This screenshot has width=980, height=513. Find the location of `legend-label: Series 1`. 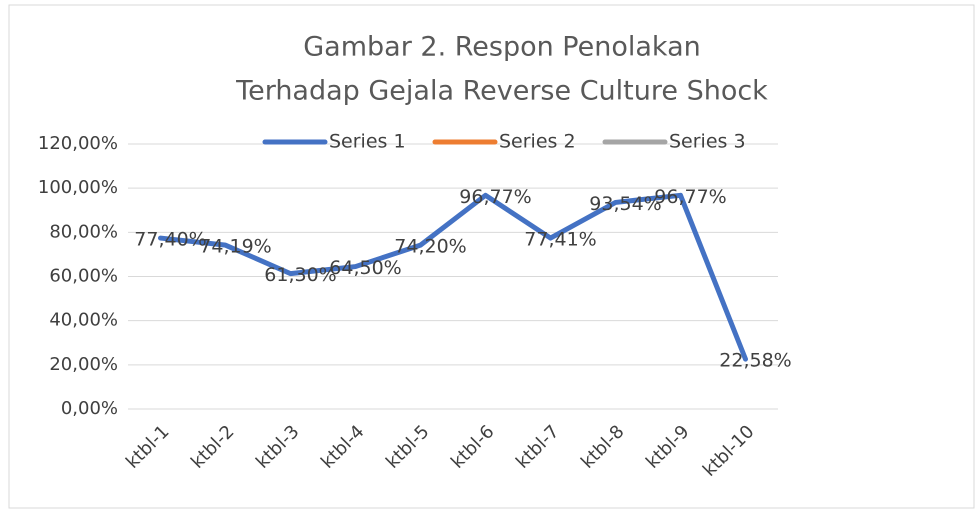

legend-label: Series 1 is located at coordinates (367, 142).